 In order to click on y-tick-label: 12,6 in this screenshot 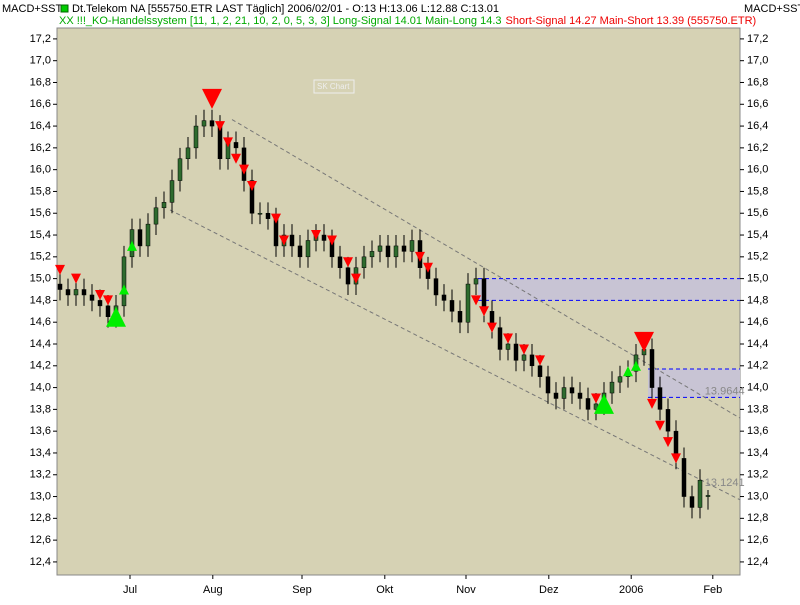, I will do `click(757, 540)`.